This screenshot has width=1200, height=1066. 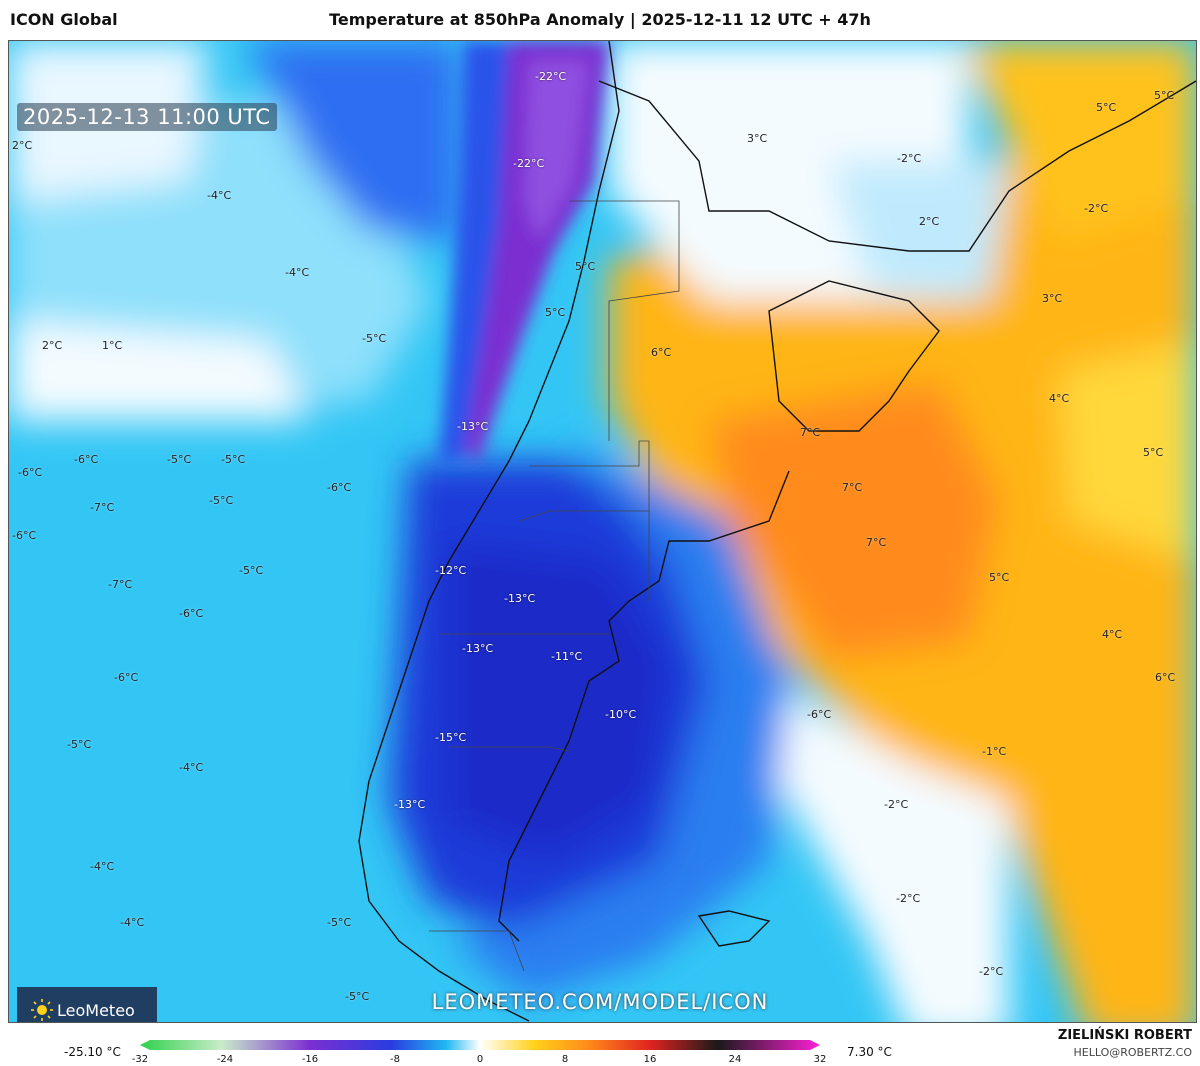 What do you see at coordinates (480, 1045) in the screenshot?
I see `legend-colorbar` at bounding box center [480, 1045].